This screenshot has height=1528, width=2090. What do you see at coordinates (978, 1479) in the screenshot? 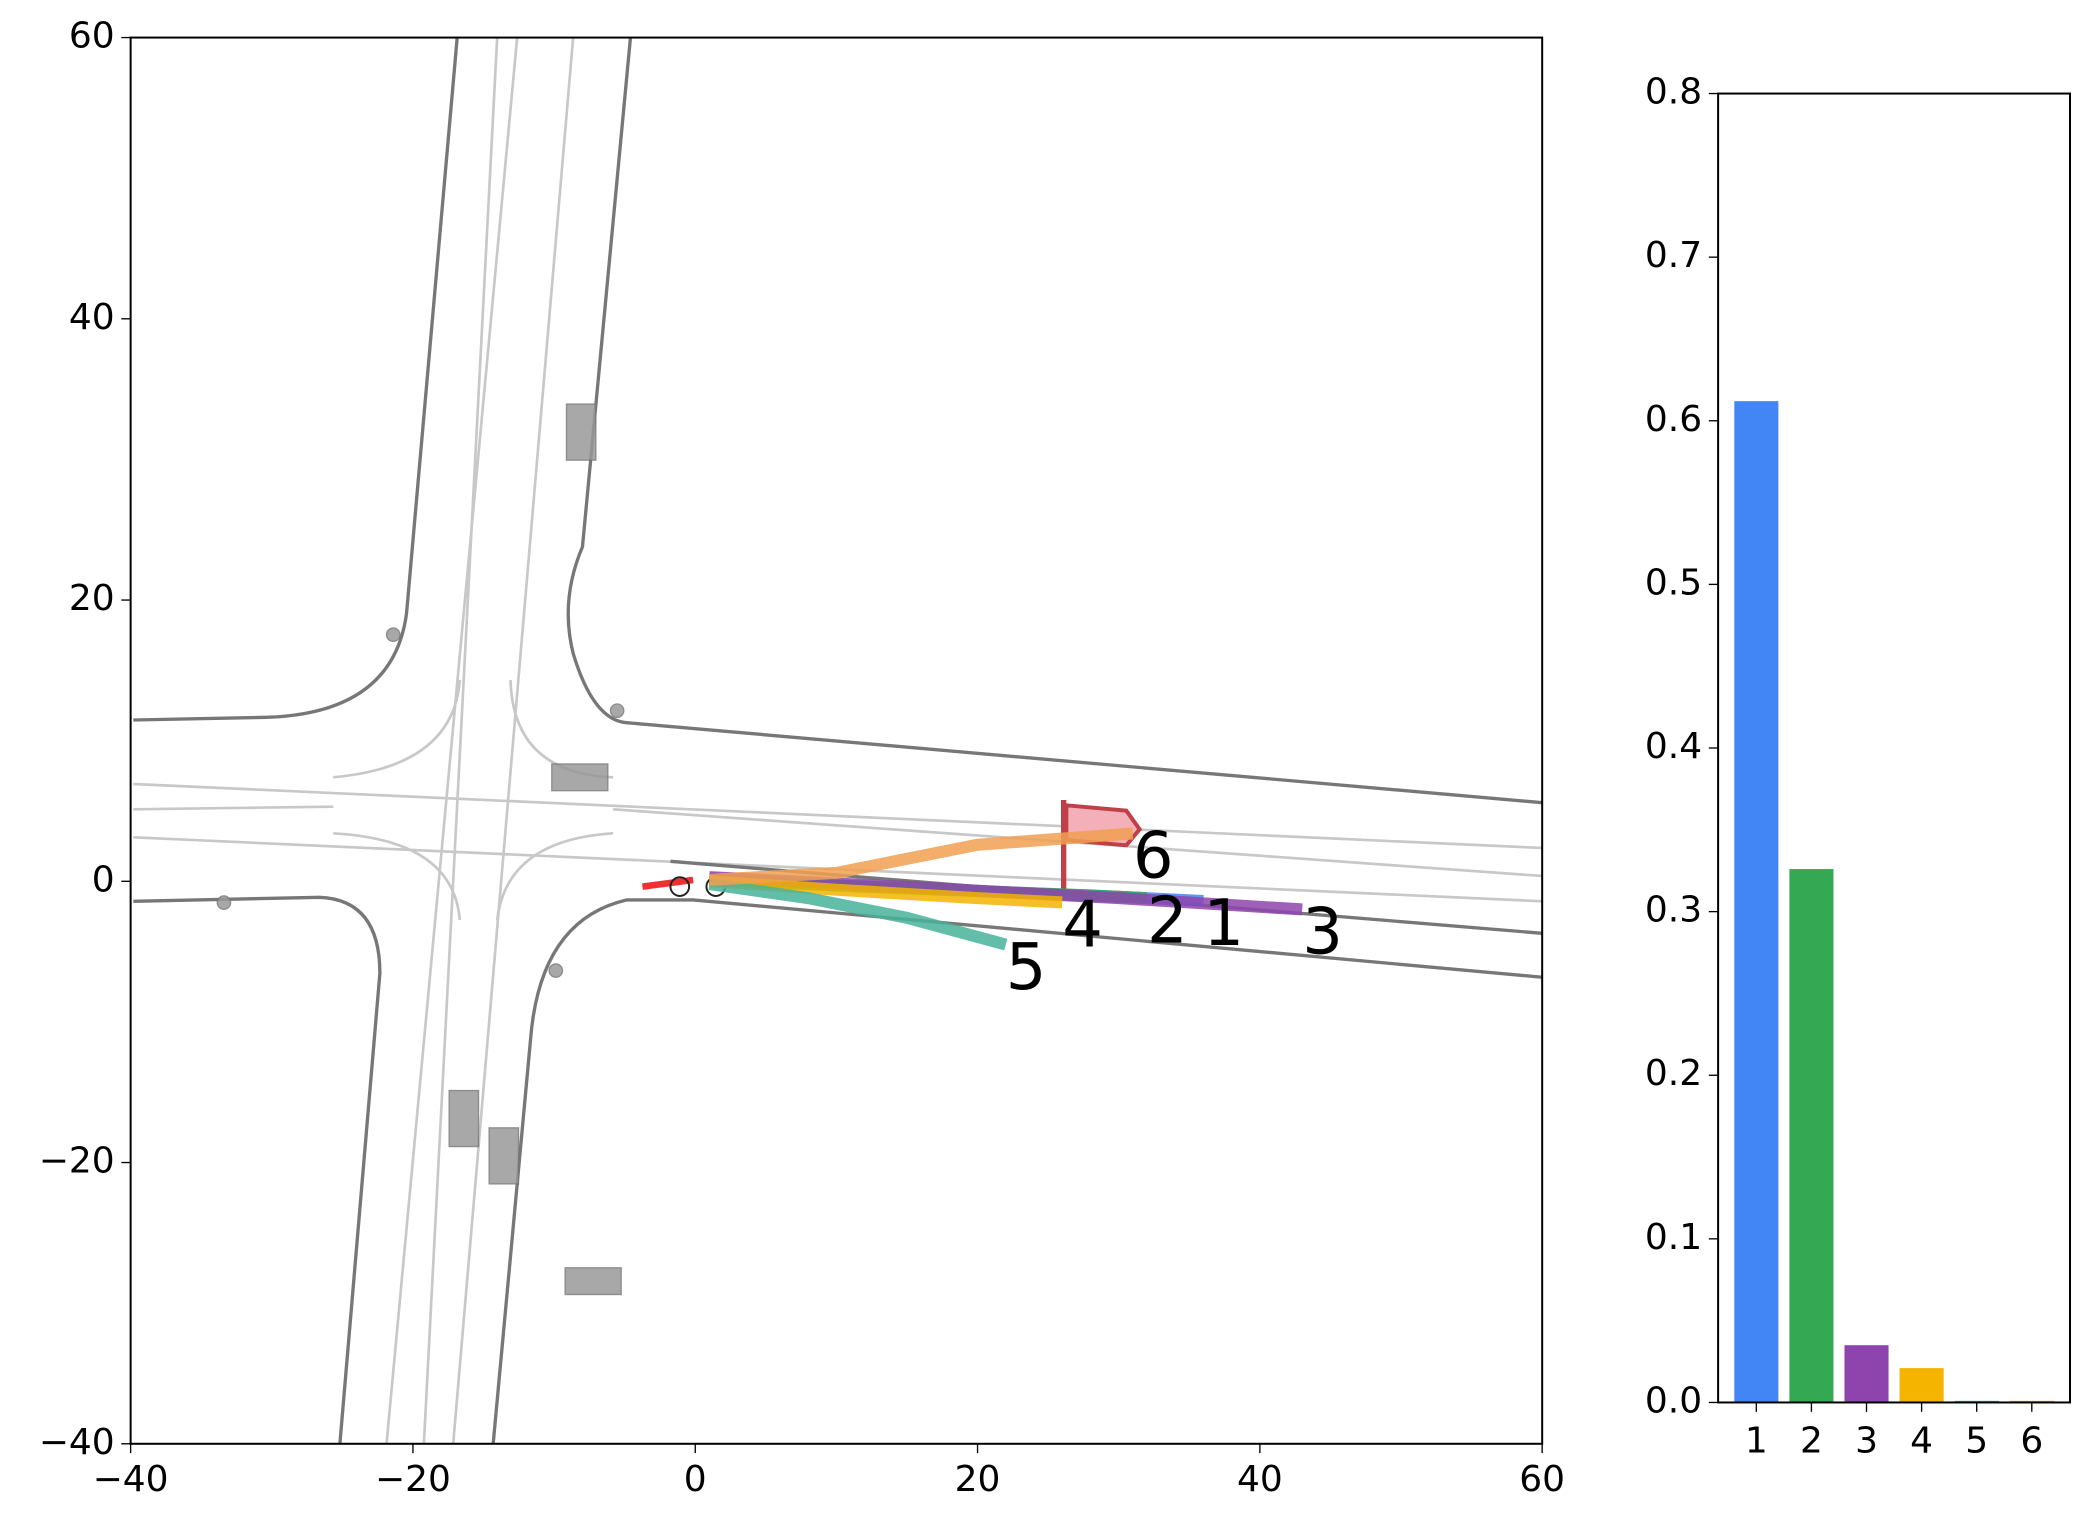
I see `x-tick-label: 20` at bounding box center [978, 1479].